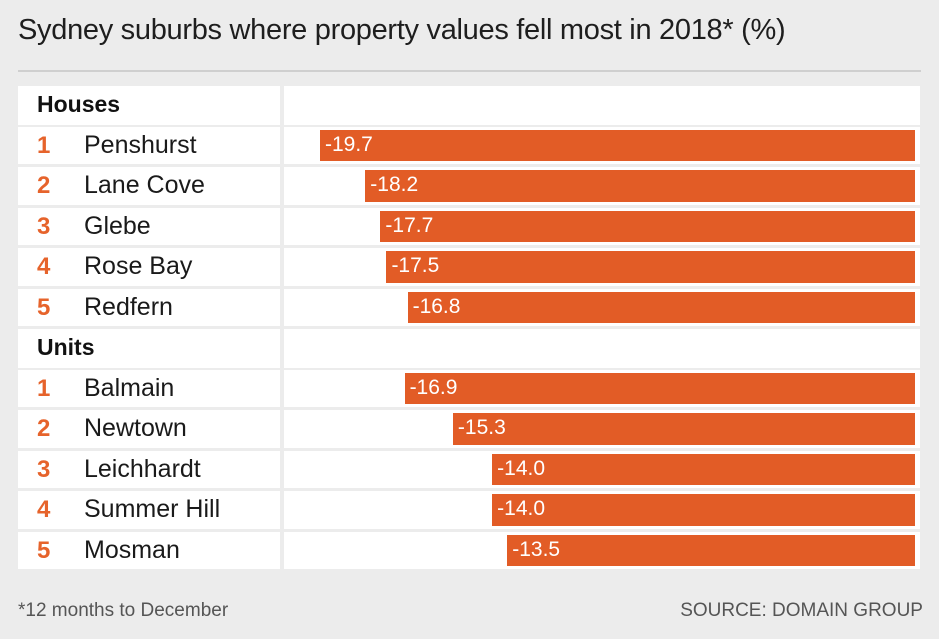 The height and width of the screenshot is (639, 939). I want to click on suburb-name: Mosman, so click(132, 549).